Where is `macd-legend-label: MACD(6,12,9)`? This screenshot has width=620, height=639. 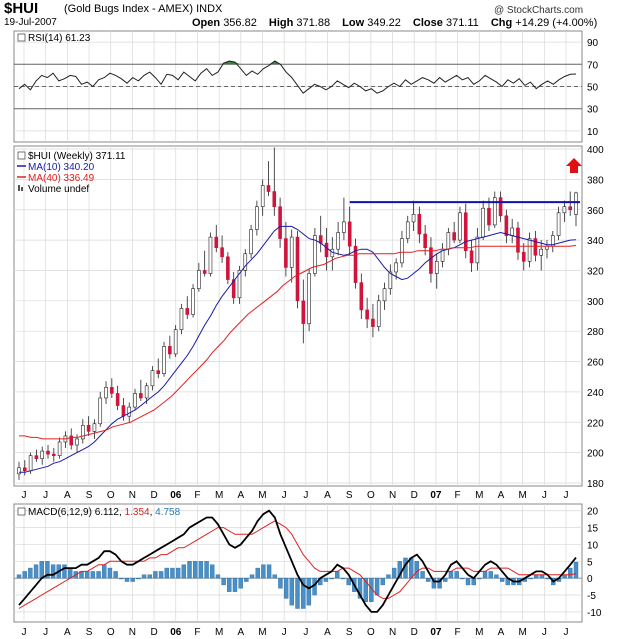 macd-legend-label: MACD(6,12,9) is located at coordinates (60, 512).